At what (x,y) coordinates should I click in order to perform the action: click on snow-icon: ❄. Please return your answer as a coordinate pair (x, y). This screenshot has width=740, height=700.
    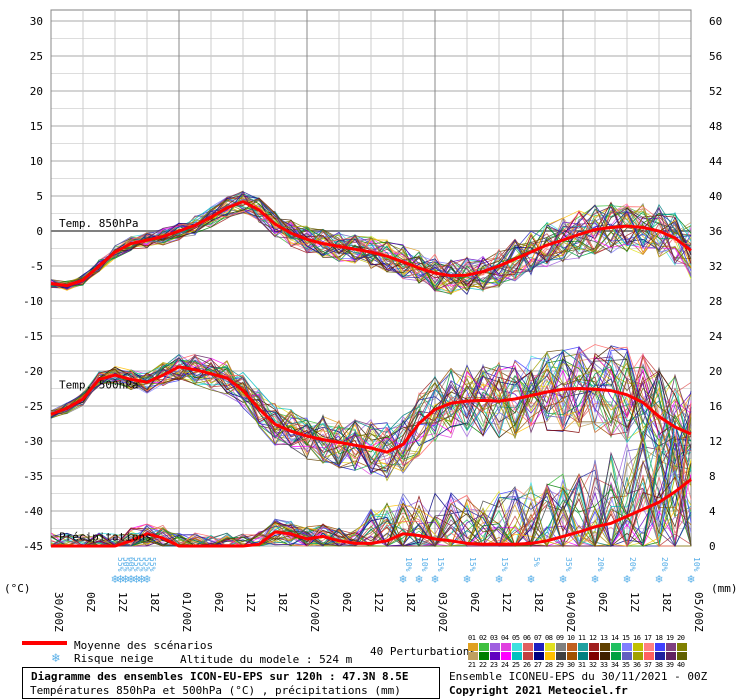
    Looking at the image, I should click on (56, 658).